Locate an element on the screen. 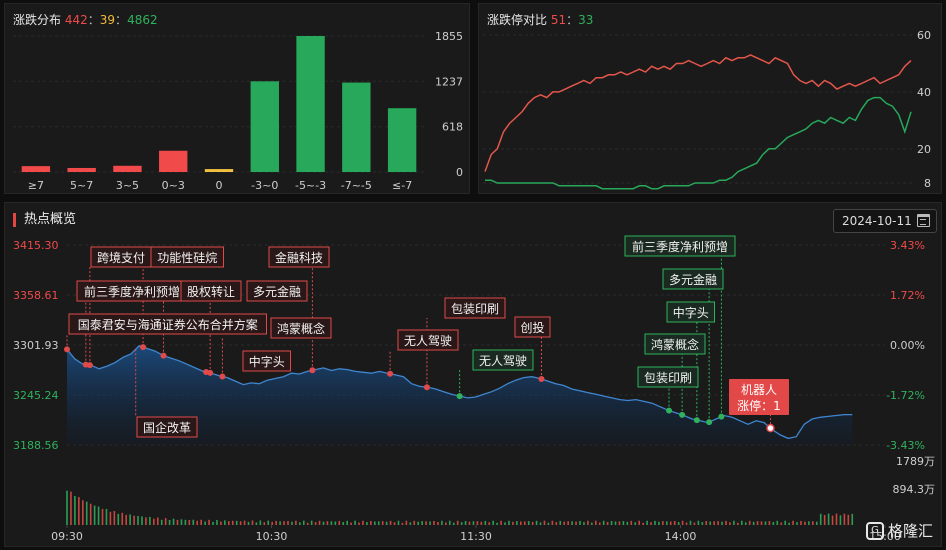 This screenshot has width=946, height=550. logo-icon: G is located at coordinates (874, 530).